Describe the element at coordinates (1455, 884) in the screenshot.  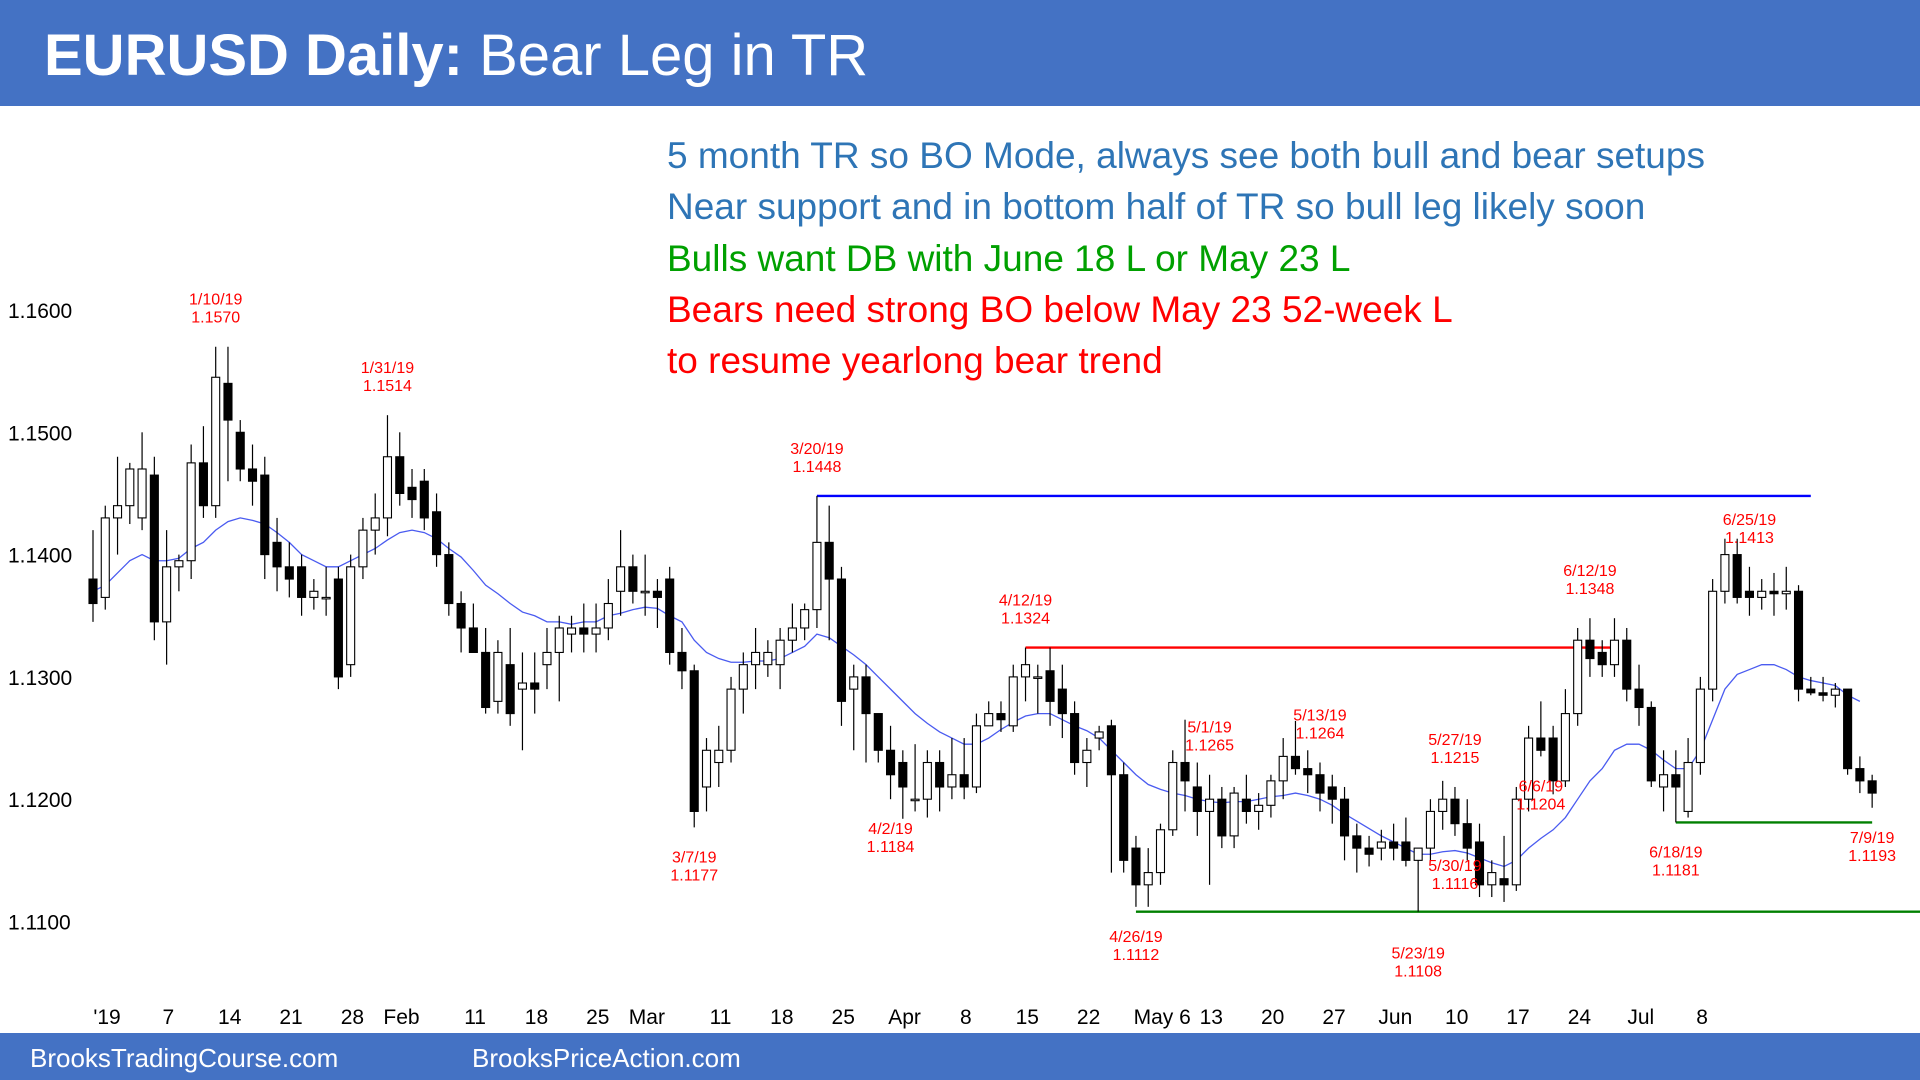
I see `annotation-price: 1.1116` at that location.